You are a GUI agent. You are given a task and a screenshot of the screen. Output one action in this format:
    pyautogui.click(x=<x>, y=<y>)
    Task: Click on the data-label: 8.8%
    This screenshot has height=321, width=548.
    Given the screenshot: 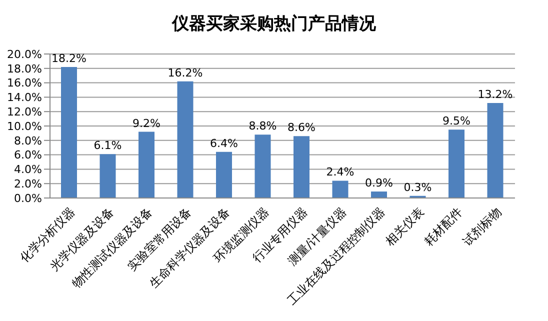 What is the action you would take?
    pyautogui.click(x=262, y=126)
    